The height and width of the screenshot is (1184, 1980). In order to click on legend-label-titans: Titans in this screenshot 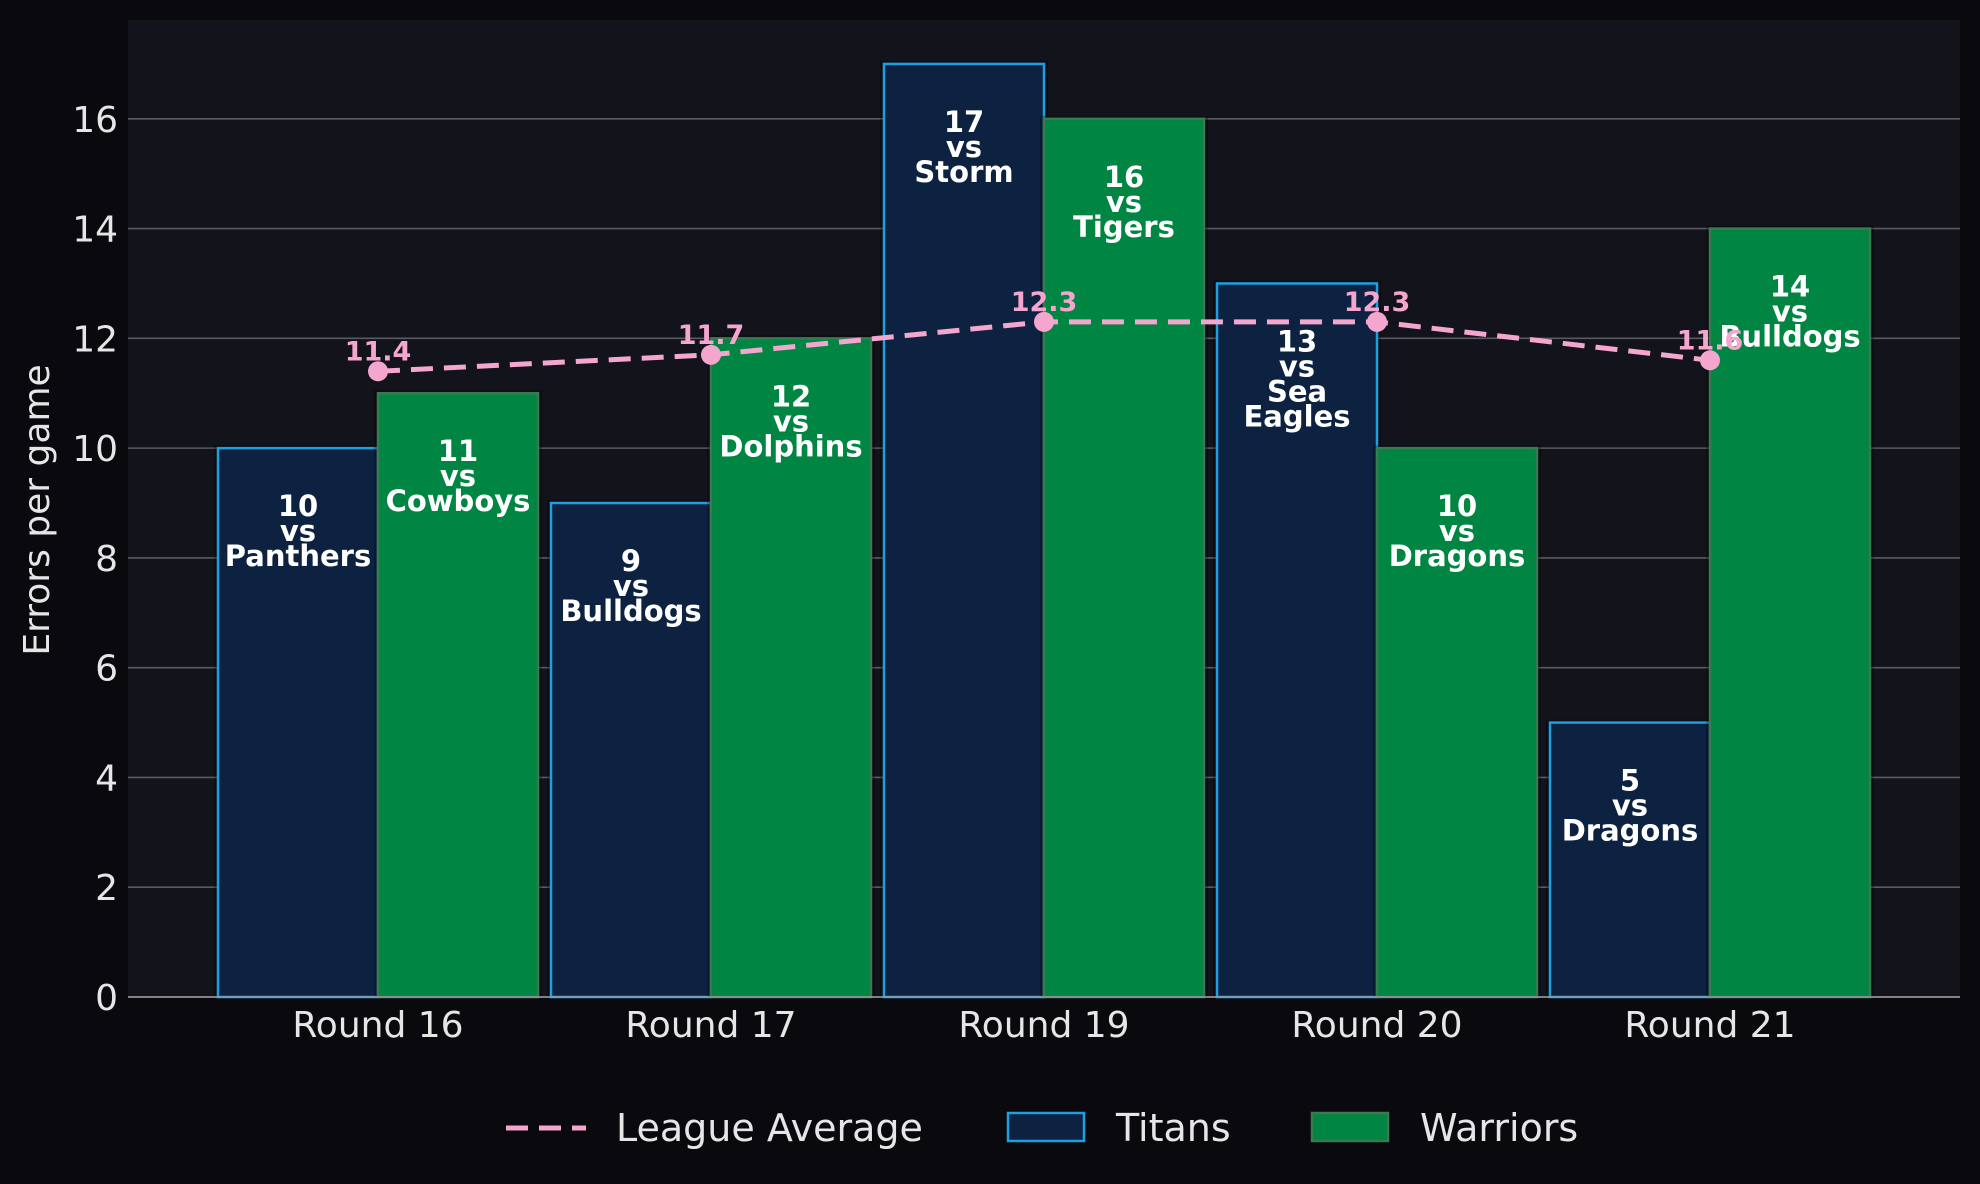, I will do `click(1173, 1128)`.